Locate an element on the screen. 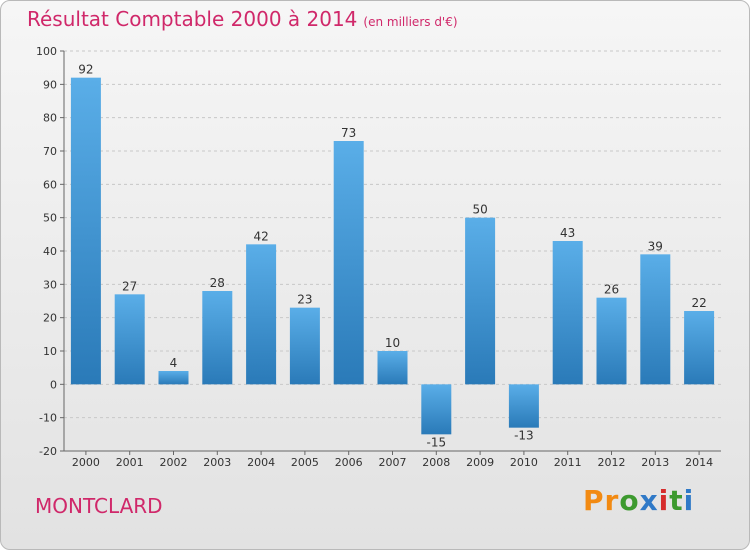 This screenshot has height=550, width=750. x-tick-label: 2008 is located at coordinates (436, 462).